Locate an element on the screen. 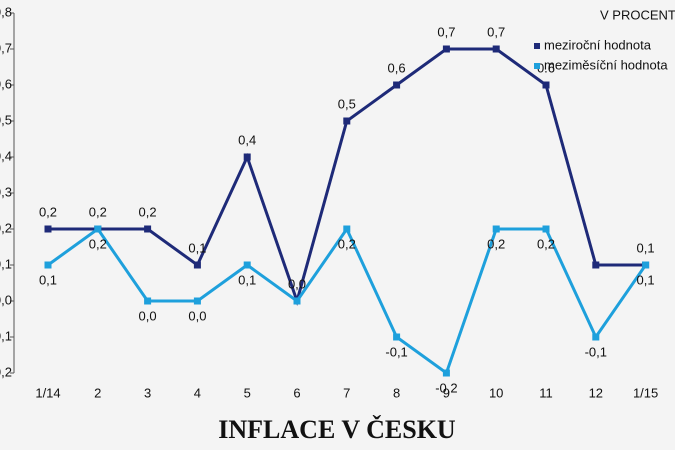 Image resolution: width=675 pixels, height=450 pixels. y-tick-label: 0,7 is located at coordinates (6, 47).